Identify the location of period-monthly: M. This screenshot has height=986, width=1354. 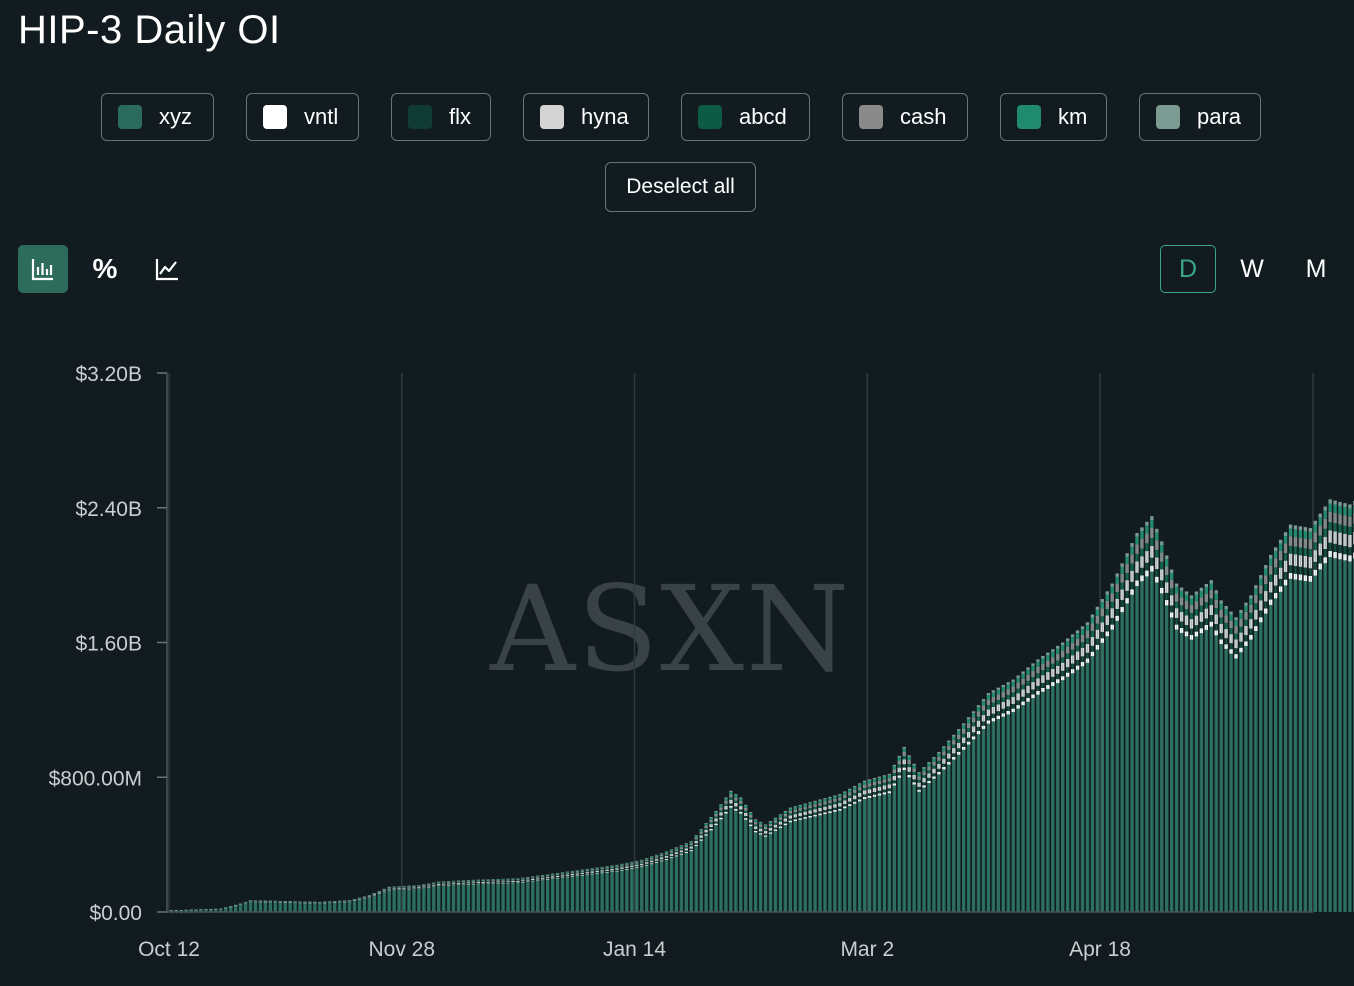
(1316, 268).